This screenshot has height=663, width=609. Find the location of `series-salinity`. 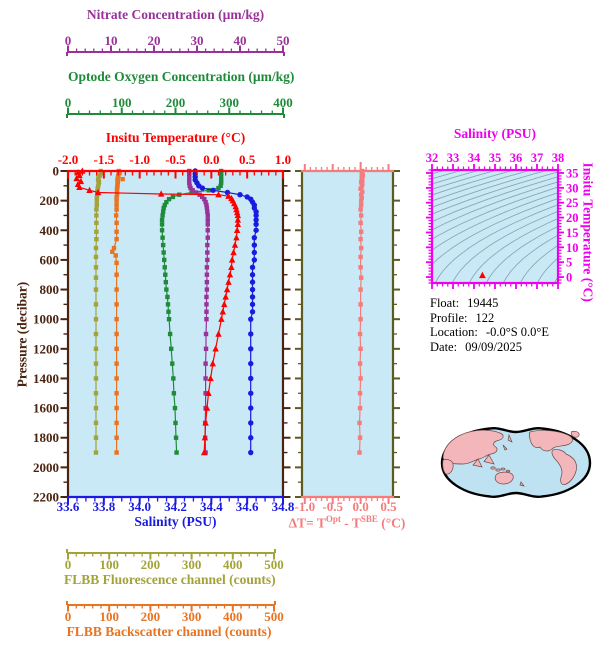

series-salinity is located at coordinates (225, 312).